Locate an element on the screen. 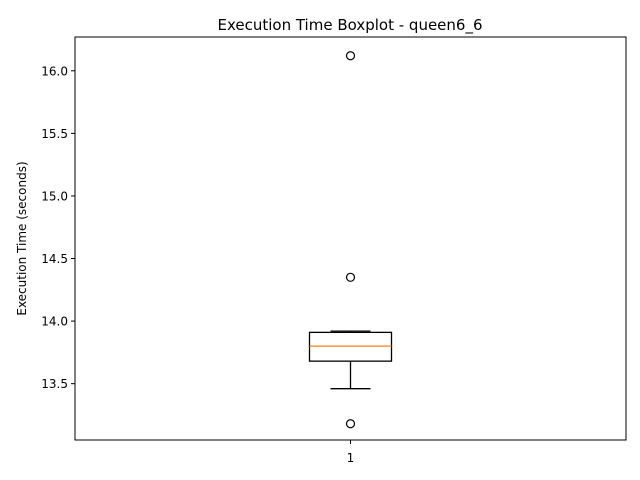 The height and width of the screenshot is (480, 640). y-tick-label: 15.5 is located at coordinates (54, 134).